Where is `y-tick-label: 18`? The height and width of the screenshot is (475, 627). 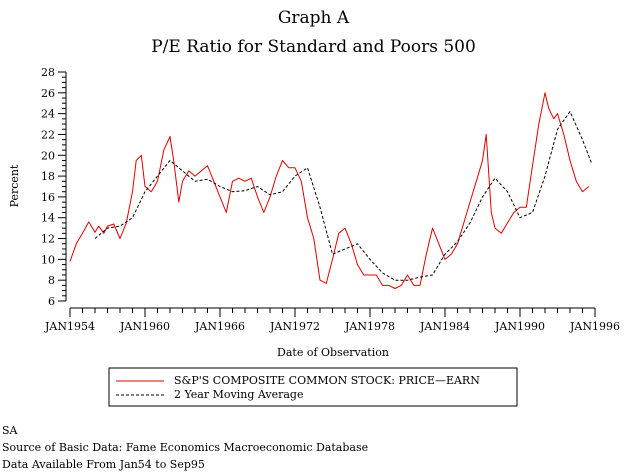 y-tick-label: 18 is located at coordinates (48, 176).